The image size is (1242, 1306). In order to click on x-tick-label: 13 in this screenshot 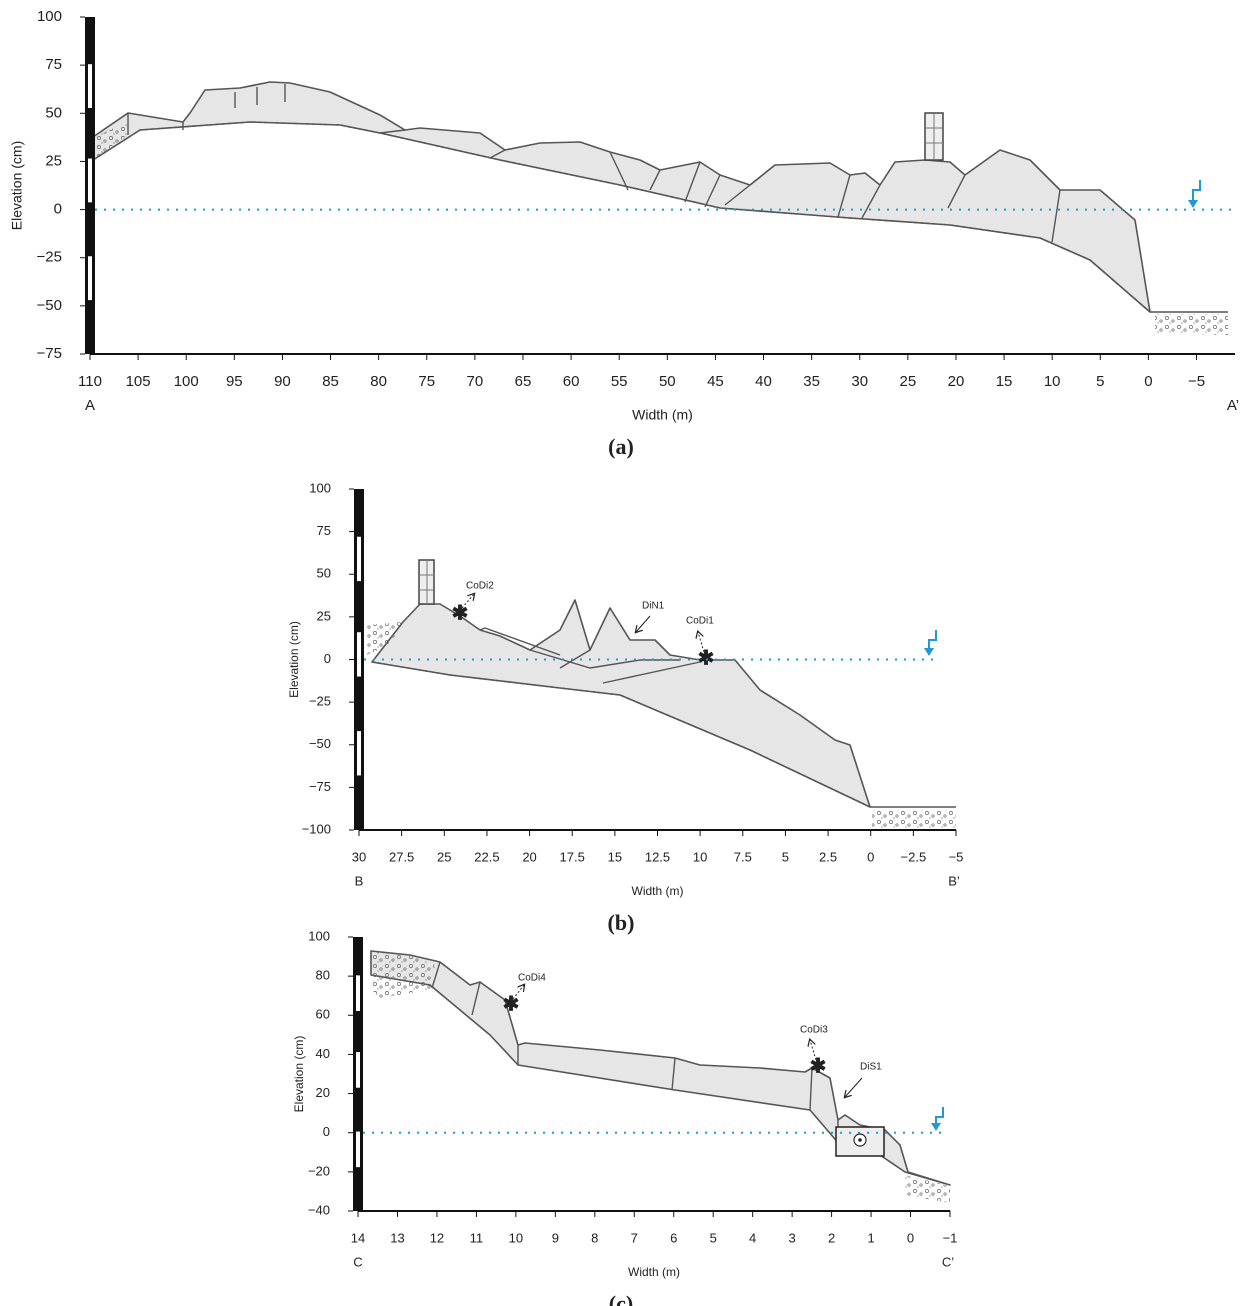, I will do `click(397, 1237)`.